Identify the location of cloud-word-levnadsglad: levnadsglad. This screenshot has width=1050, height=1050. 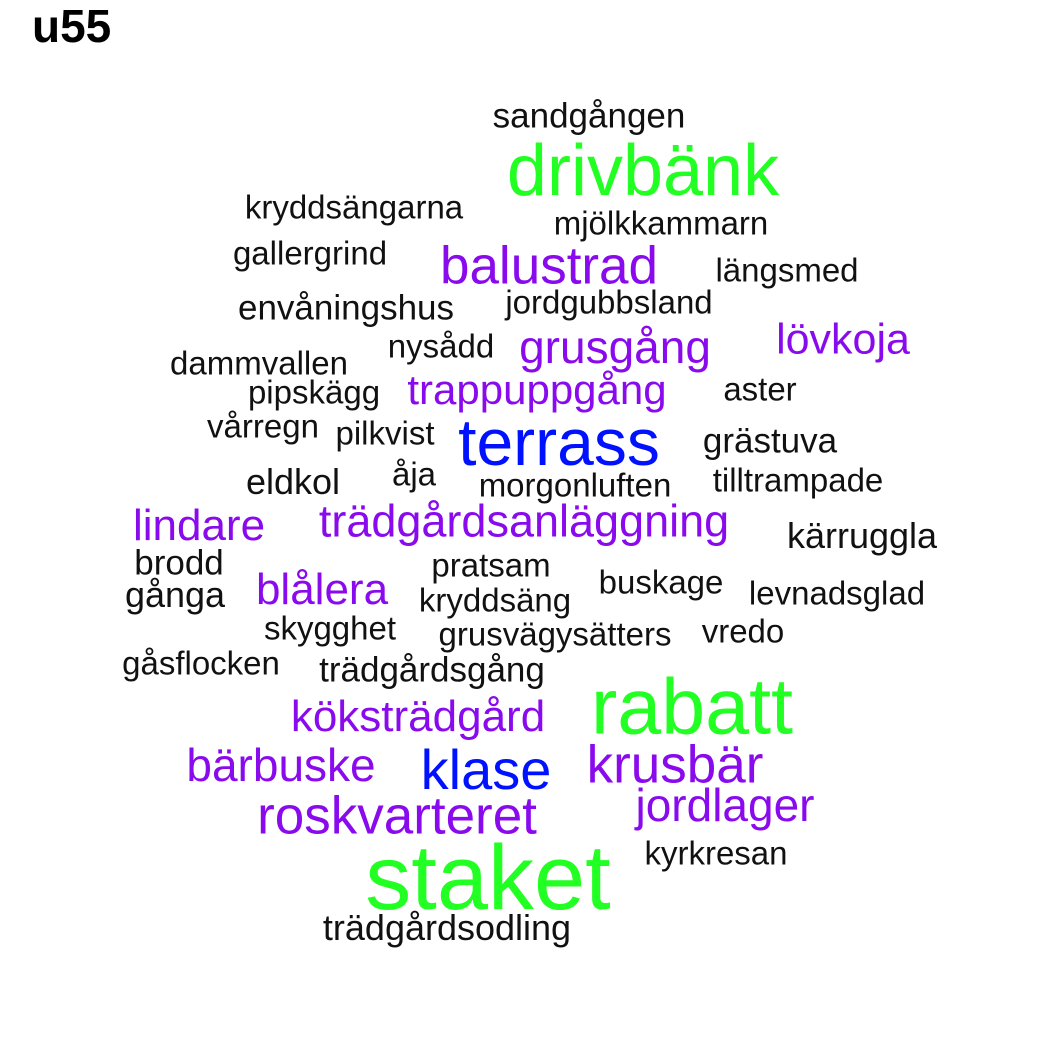
(837, 593).